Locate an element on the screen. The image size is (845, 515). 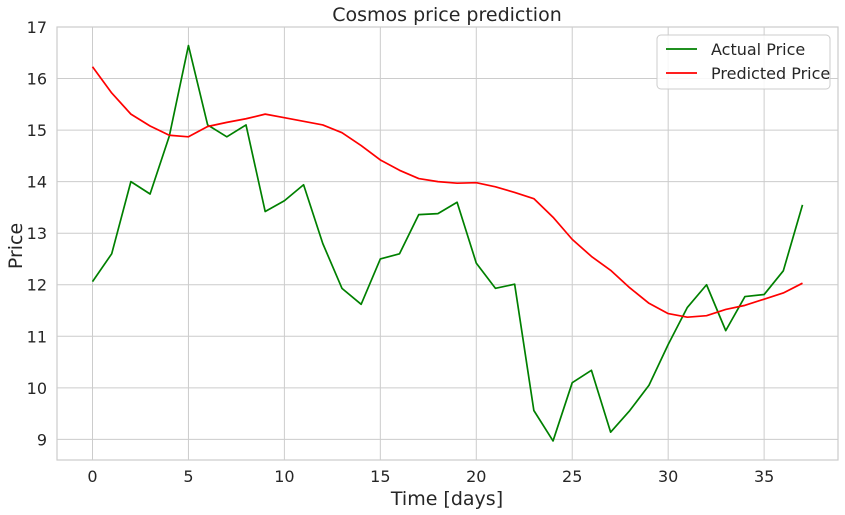
x-tick-label: 20 is located at coordinates (476, 476).